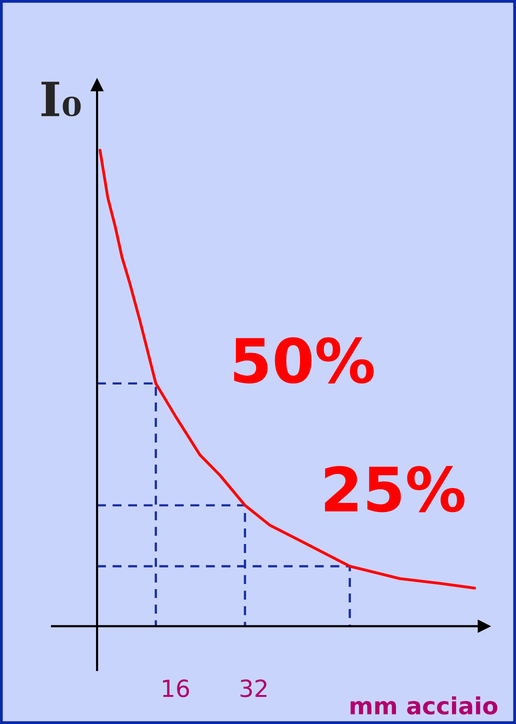  What do you see at coordinates (176, 688) in the screenshot?
I see `x-tick-label: 16` at bounding box center [176, 688].